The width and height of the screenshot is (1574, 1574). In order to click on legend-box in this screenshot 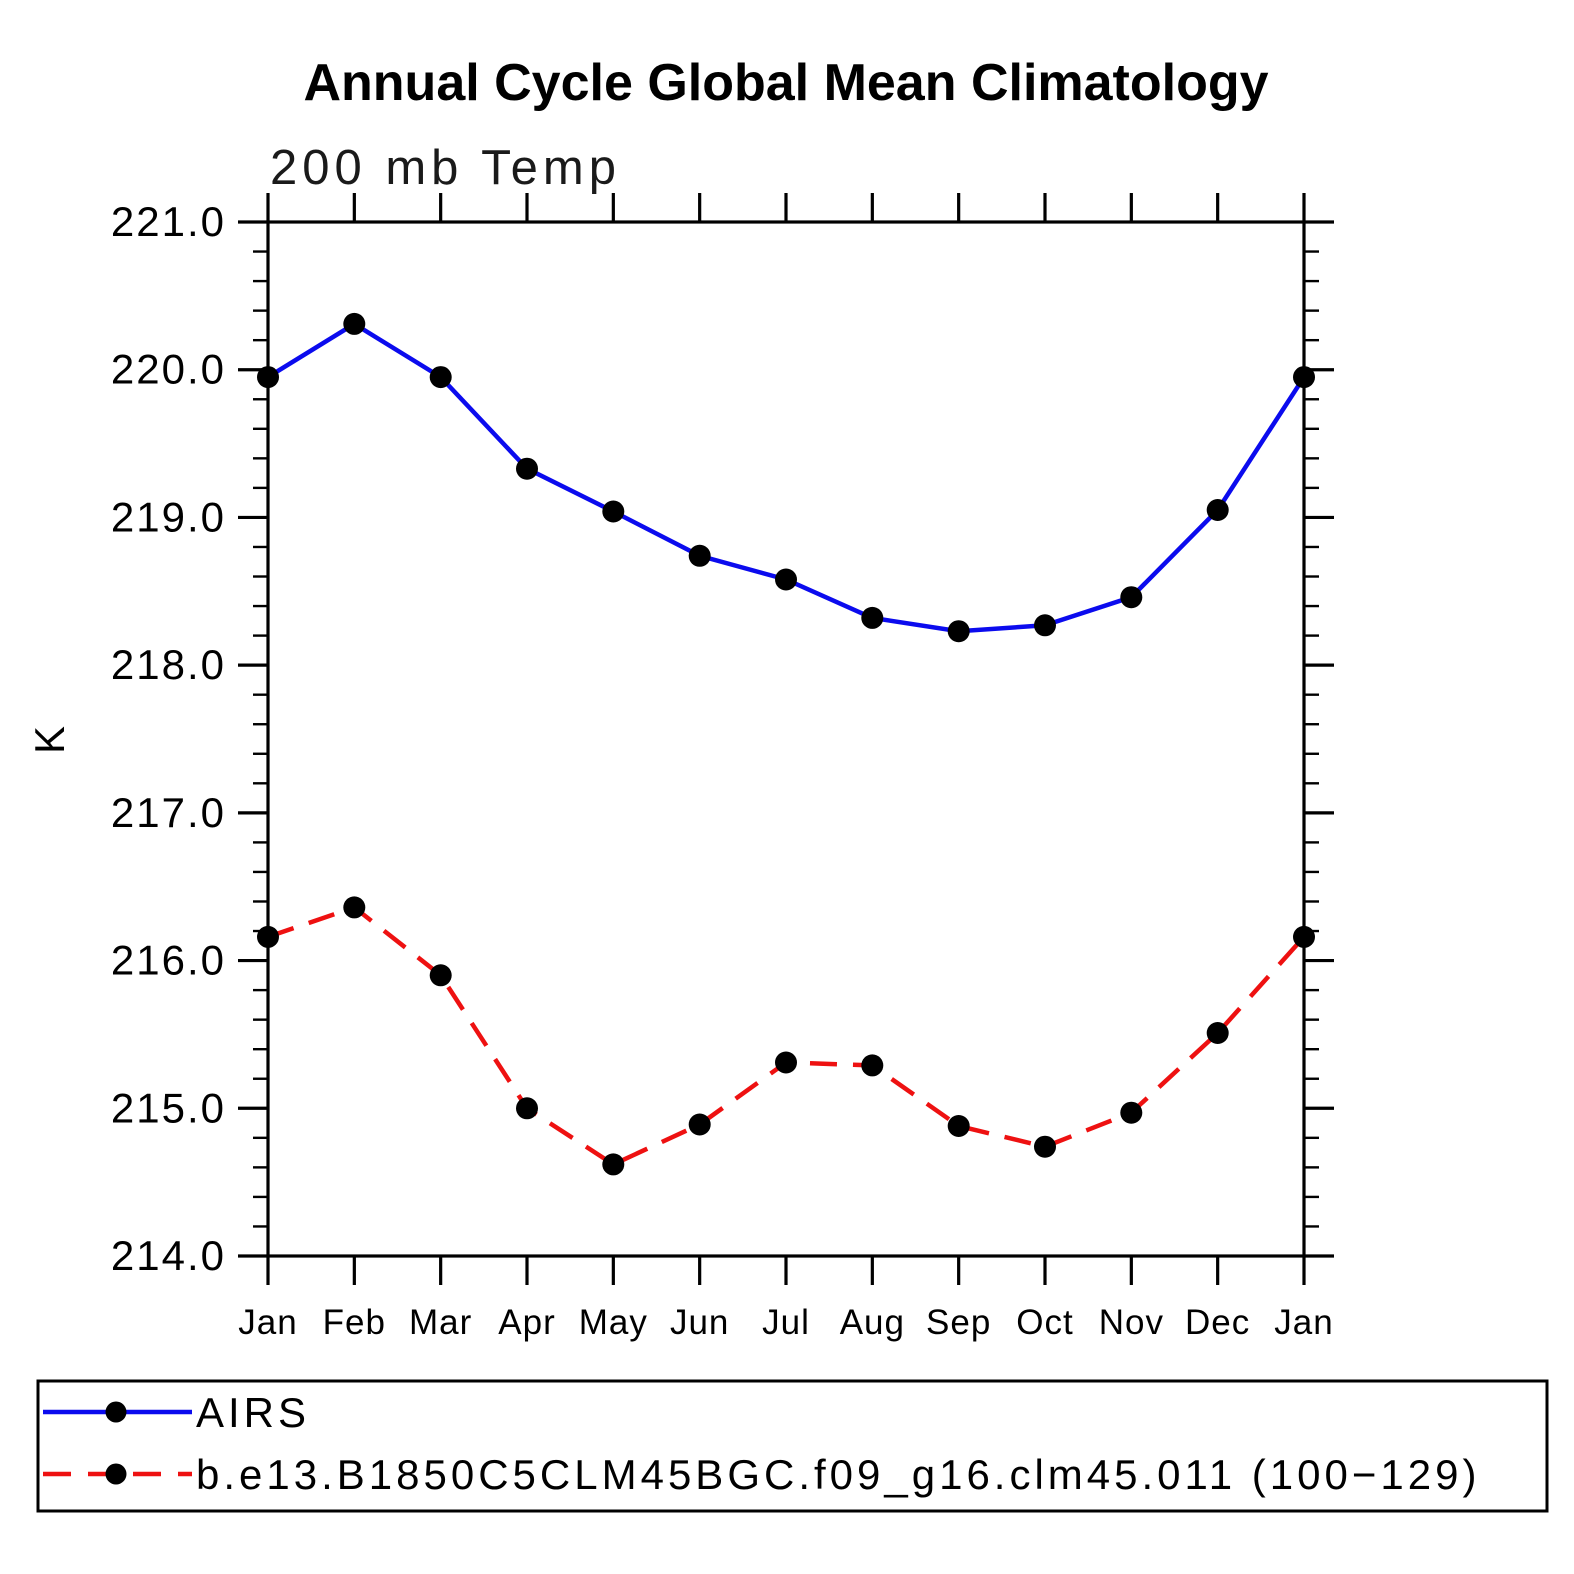, I will do `click(792, 1446)`.